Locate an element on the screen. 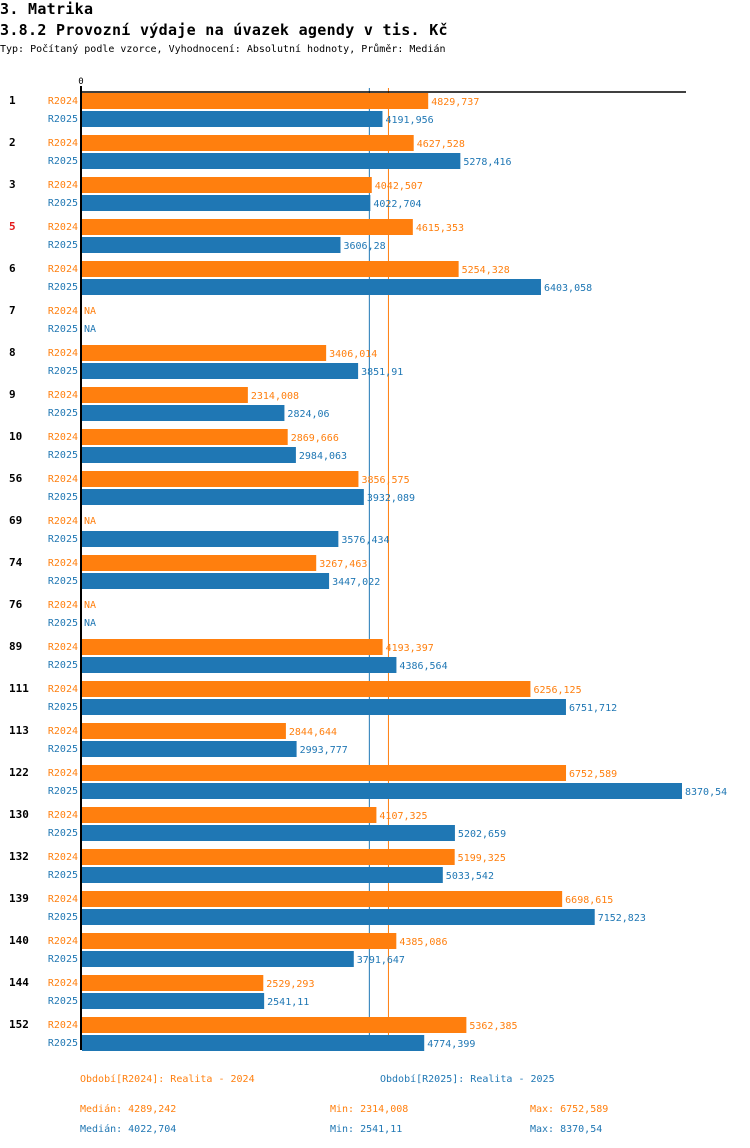  data-label: 2314,008 is located at coordinates (275, 396).